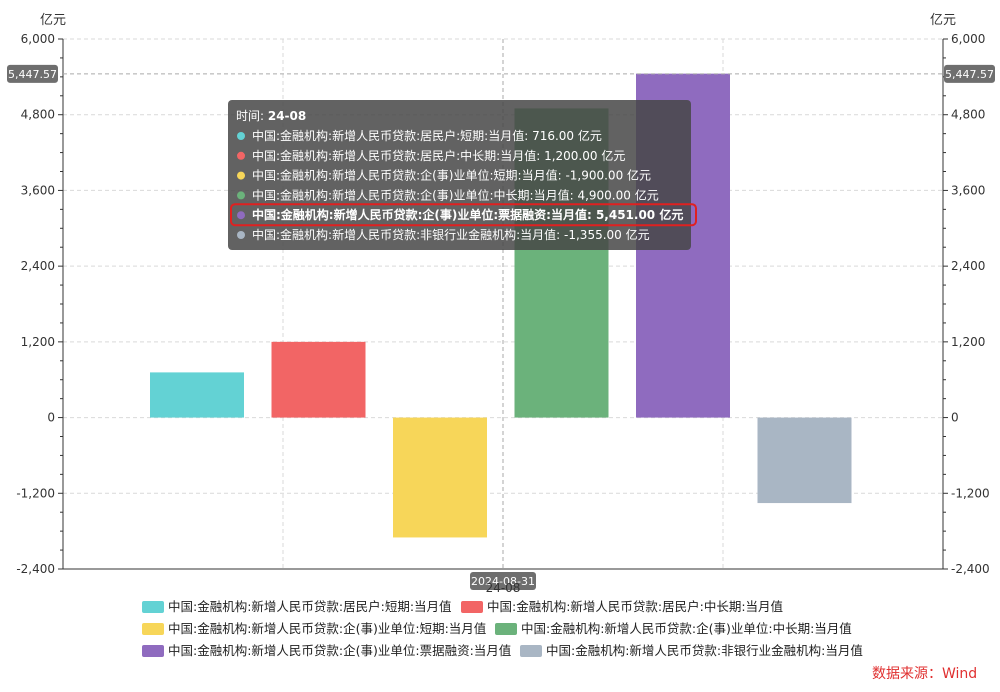 Image resolution: width=1000 pixels, height=692 pixels. I want to click on legend-label-1: 中国:金融机构:新增人民币贷款:居民户:短期:当月值, so click(310, 606).